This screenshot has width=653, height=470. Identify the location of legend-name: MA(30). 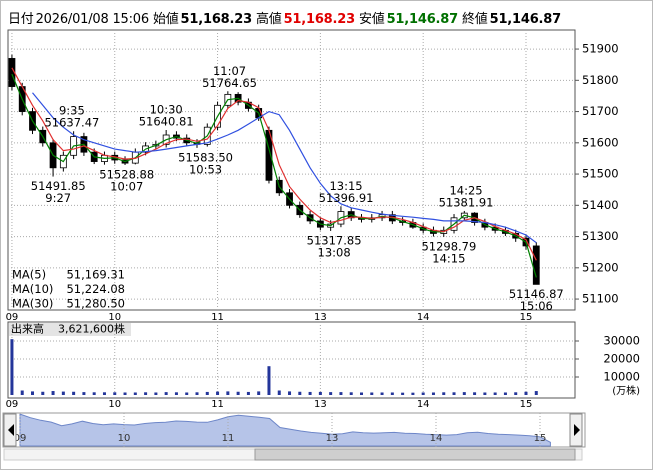
(32, 304).